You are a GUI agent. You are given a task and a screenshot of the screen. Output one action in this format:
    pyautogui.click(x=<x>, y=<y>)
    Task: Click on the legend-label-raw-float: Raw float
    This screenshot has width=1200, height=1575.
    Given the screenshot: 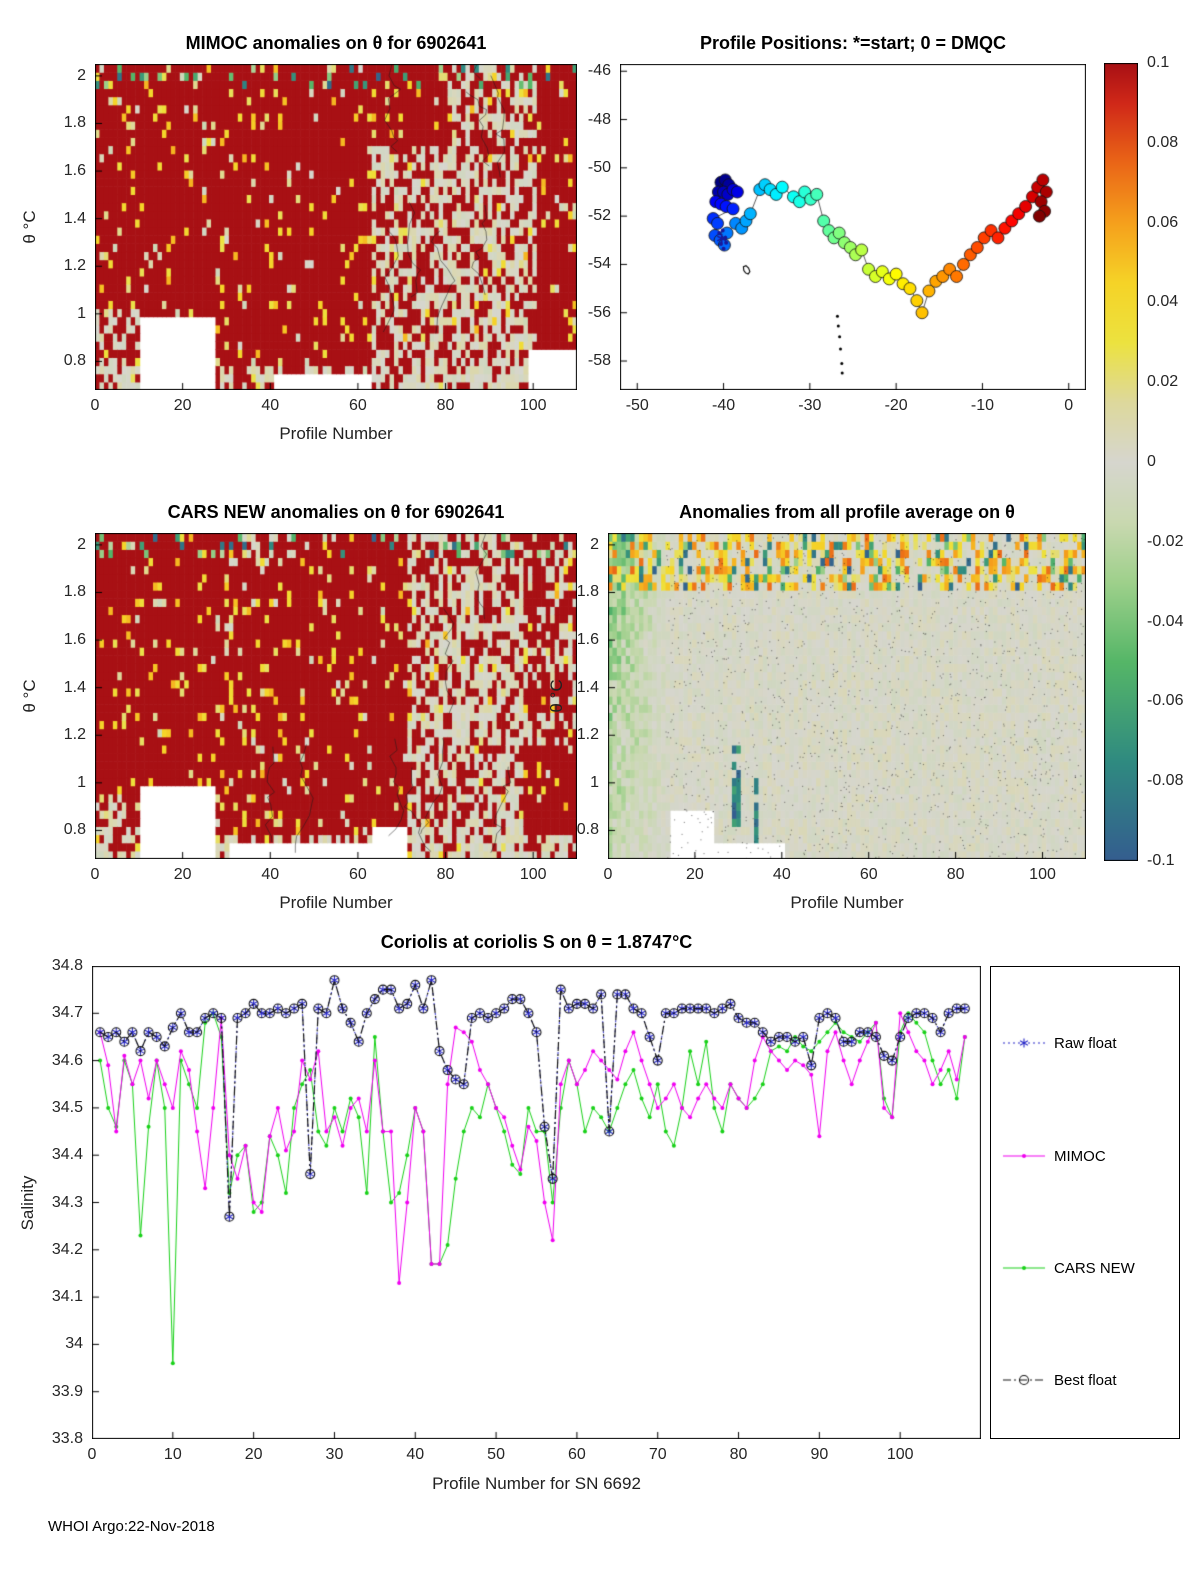 What is the action you would take?
    pyautogui.click(x=1085, y=1043)
    